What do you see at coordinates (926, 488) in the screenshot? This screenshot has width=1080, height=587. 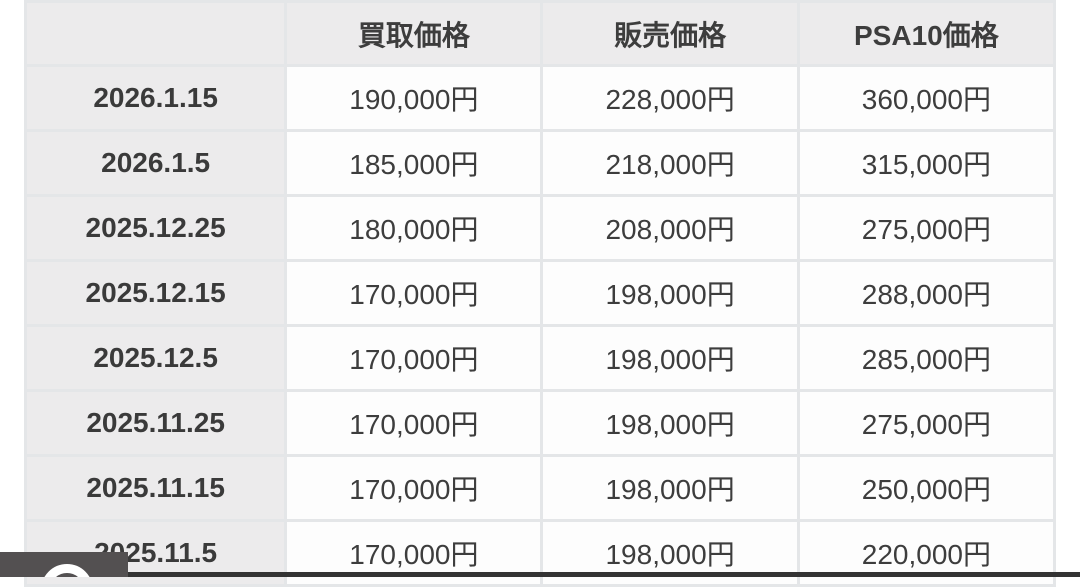 I see `psa10-price-cell: 250,000円` at bounding box center [926, 488].